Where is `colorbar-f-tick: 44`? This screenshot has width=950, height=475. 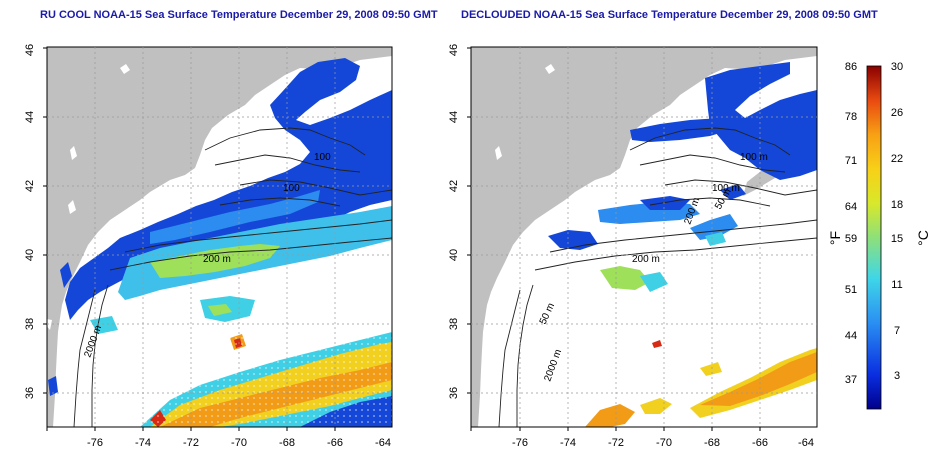 colorbar-f-tick: 44 is located at coordinates (851, 336).